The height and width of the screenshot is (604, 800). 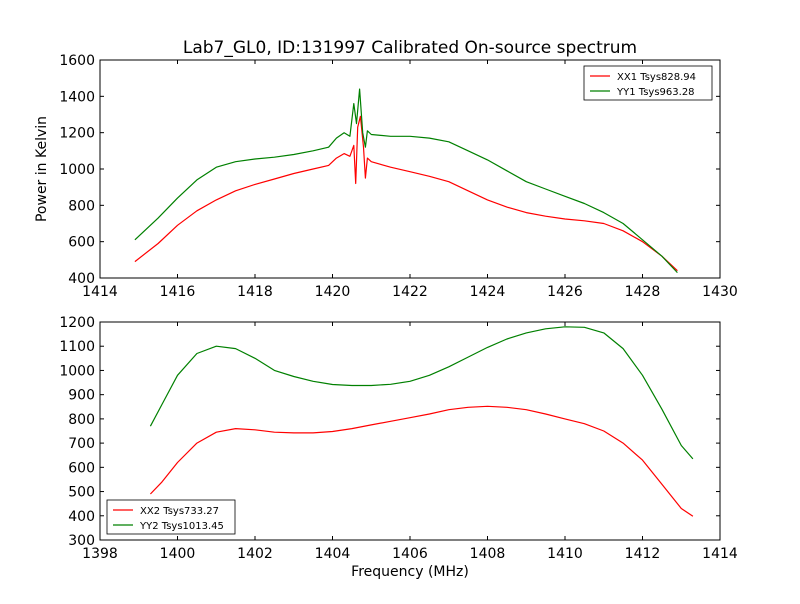 What do you see at coordinates (488, 554) in the screenshot?
I see `x-tick-label: 1408` at bounding box center [488, 554].